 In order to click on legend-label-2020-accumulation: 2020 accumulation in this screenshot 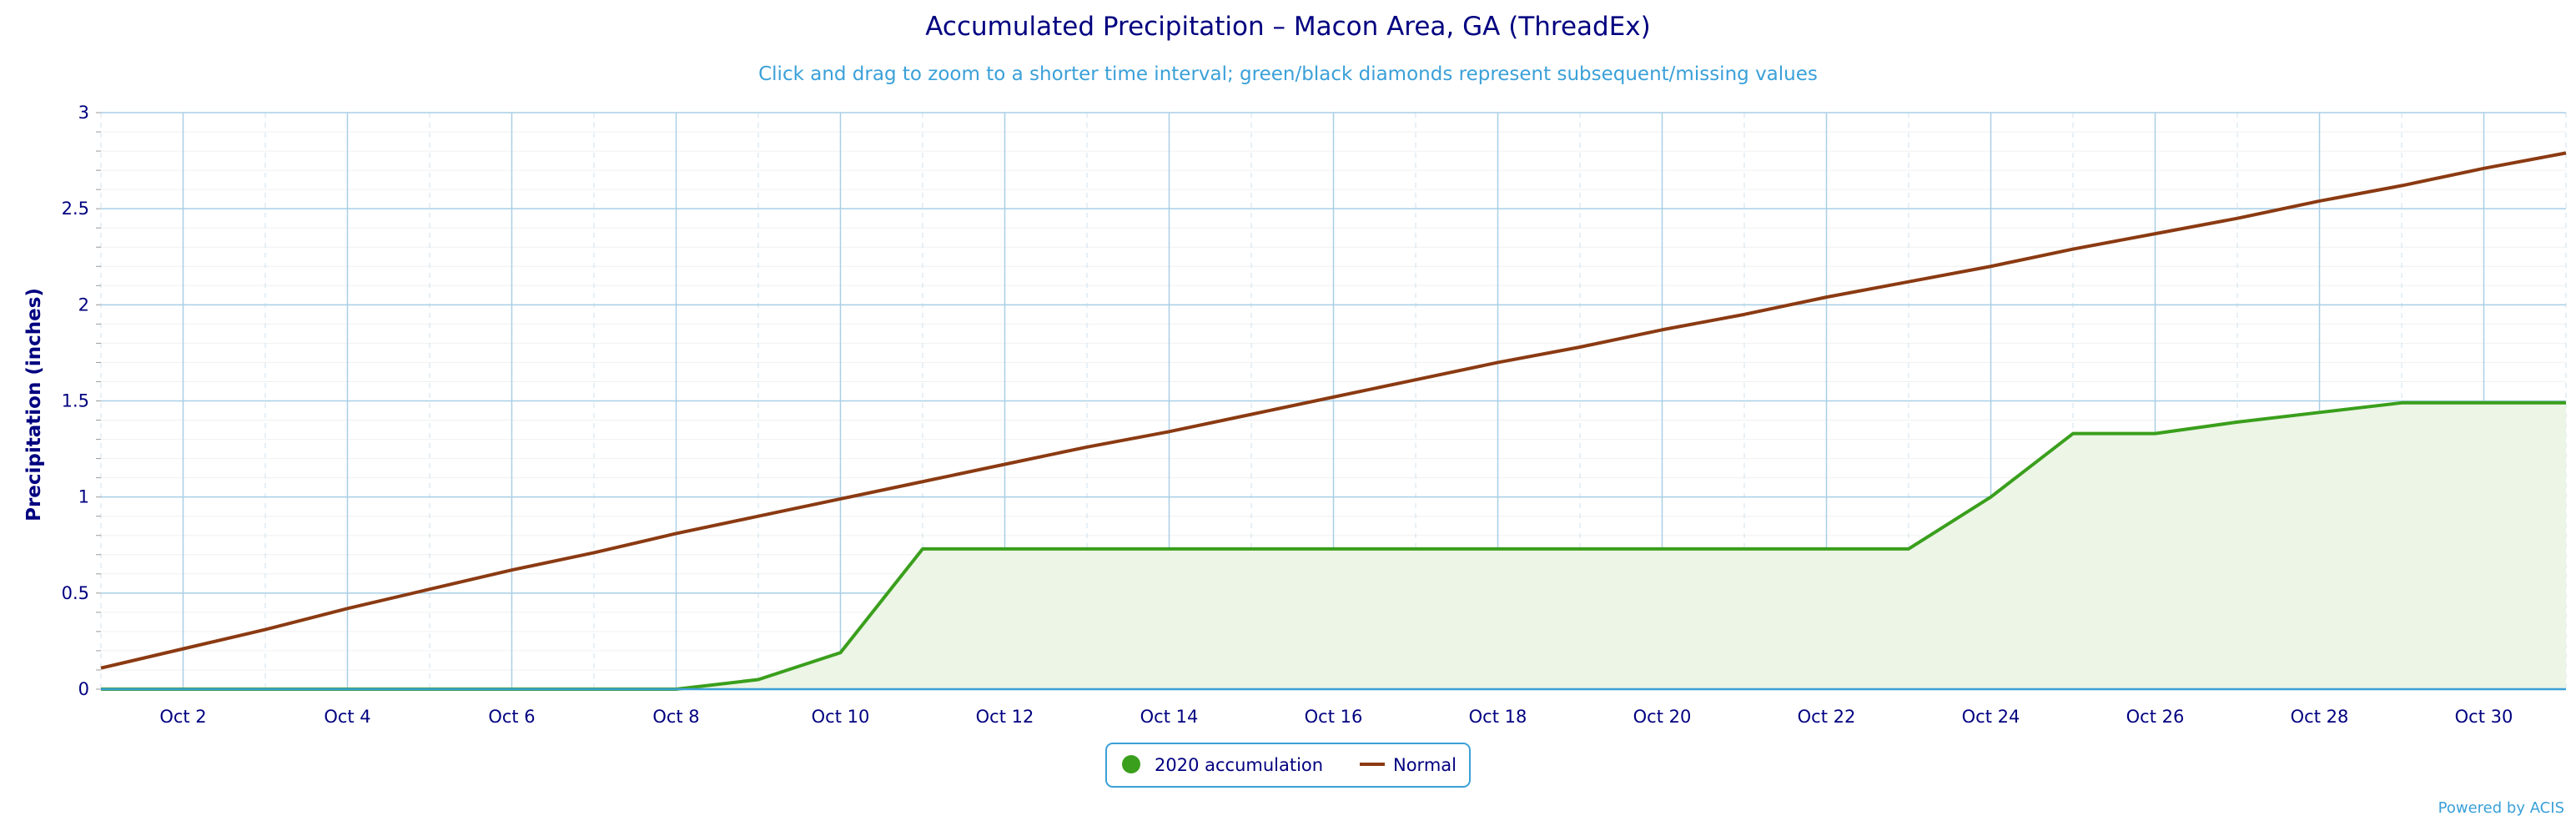, I will do `click(1239, 765)`.